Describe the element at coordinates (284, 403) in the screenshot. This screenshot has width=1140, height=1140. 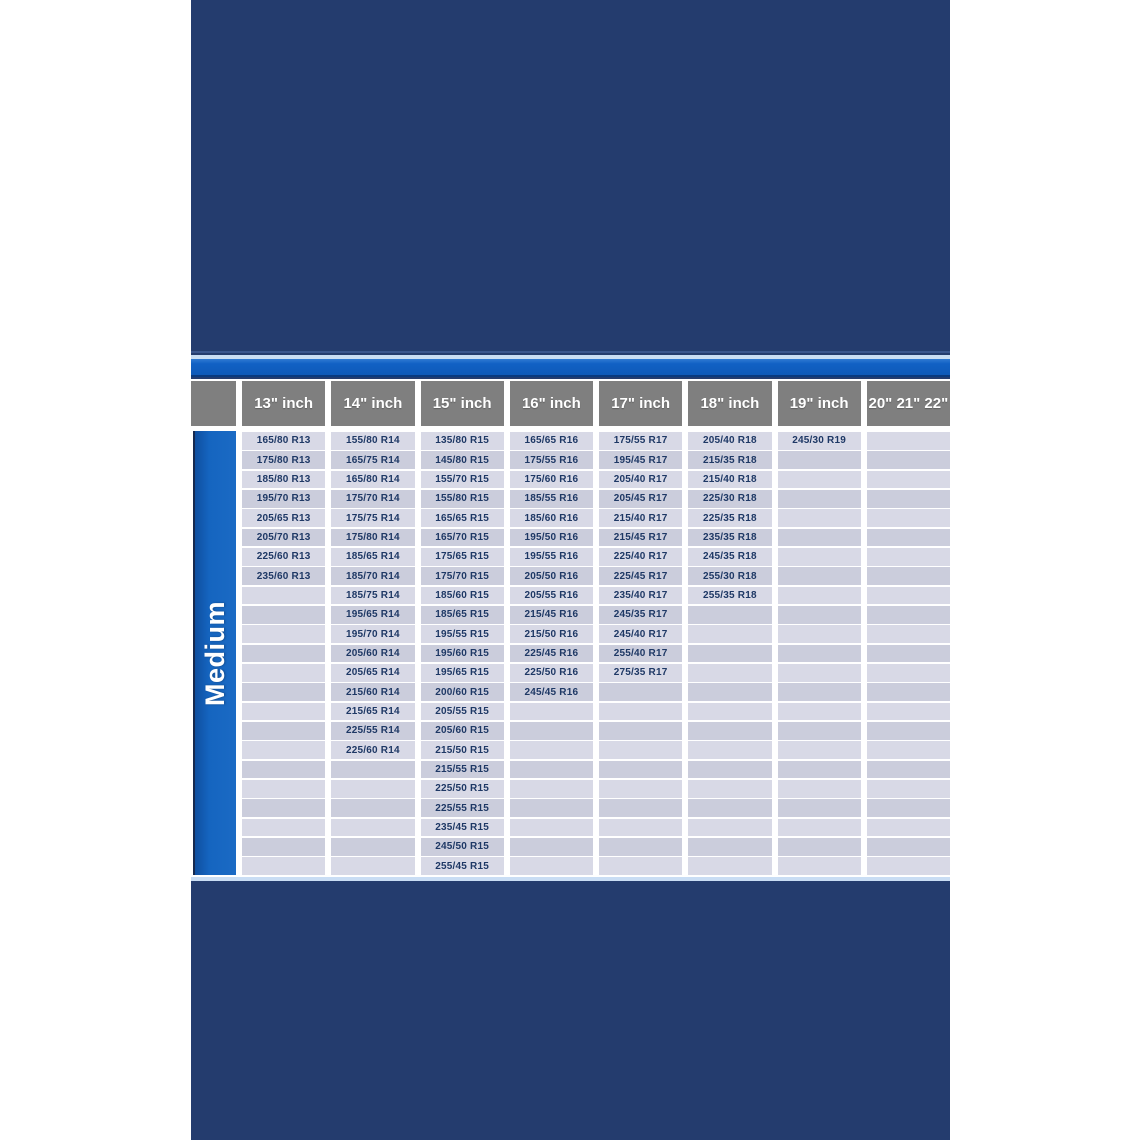
I see `column-header: 13" inch` at that location.